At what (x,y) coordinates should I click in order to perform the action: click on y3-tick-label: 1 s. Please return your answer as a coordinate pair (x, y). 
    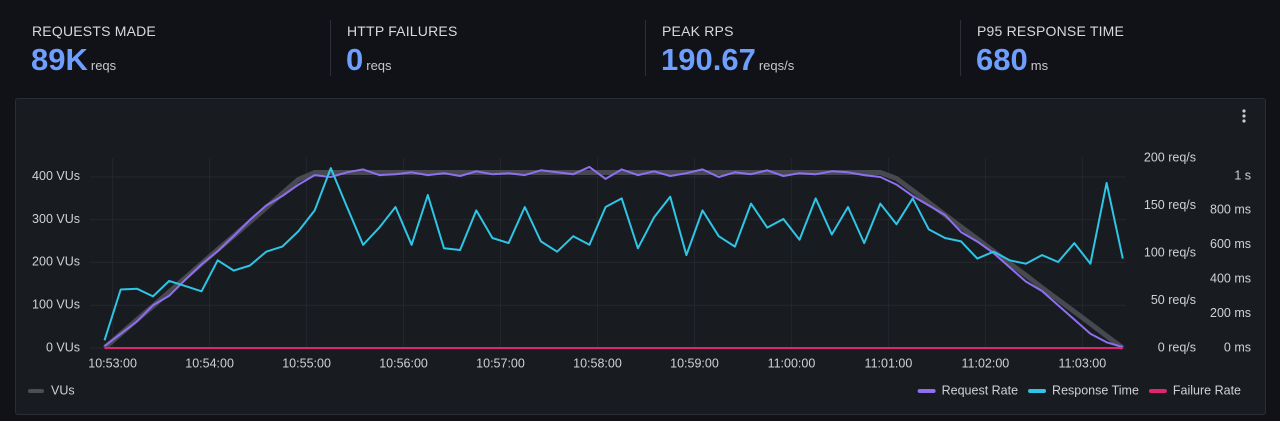
    Looking at the image, I should click on (1242, 175).